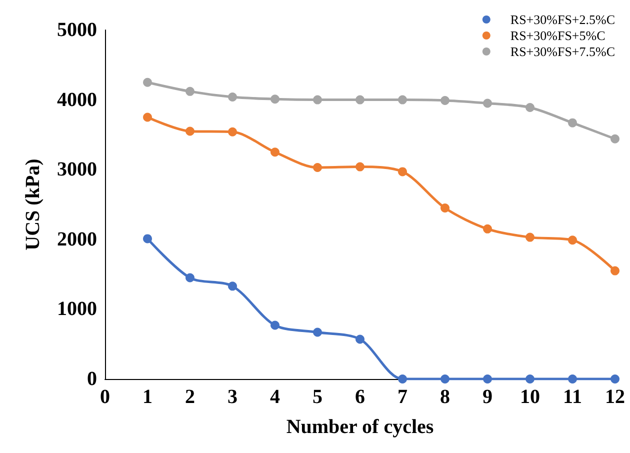 This screenshot has height=453, width=630. I want to click on y-tick-label: 4000, so click(77, 99).